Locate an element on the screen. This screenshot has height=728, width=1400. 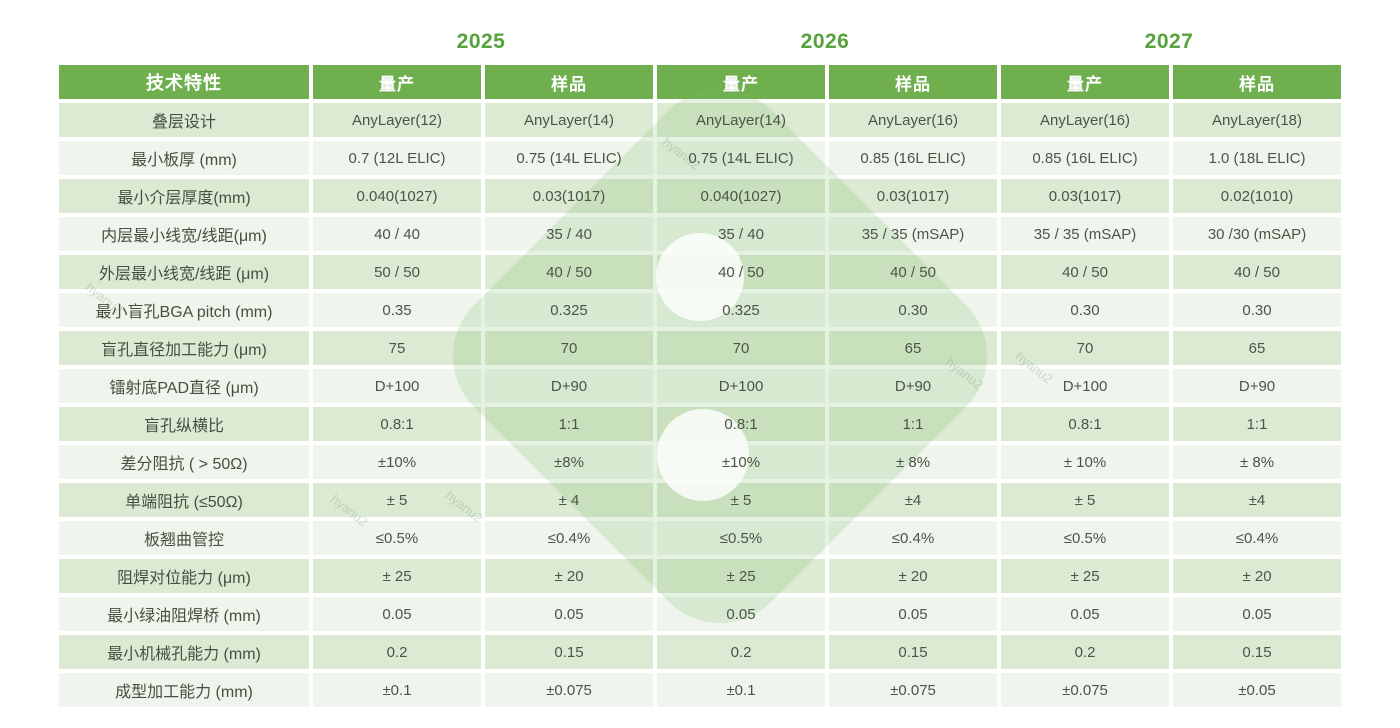
table-row: 阻焊对位能力 (μm) ± 25 ± 20 ± 25 ± 20 ± 25 ± 20 is located at coordinates (700, 576).